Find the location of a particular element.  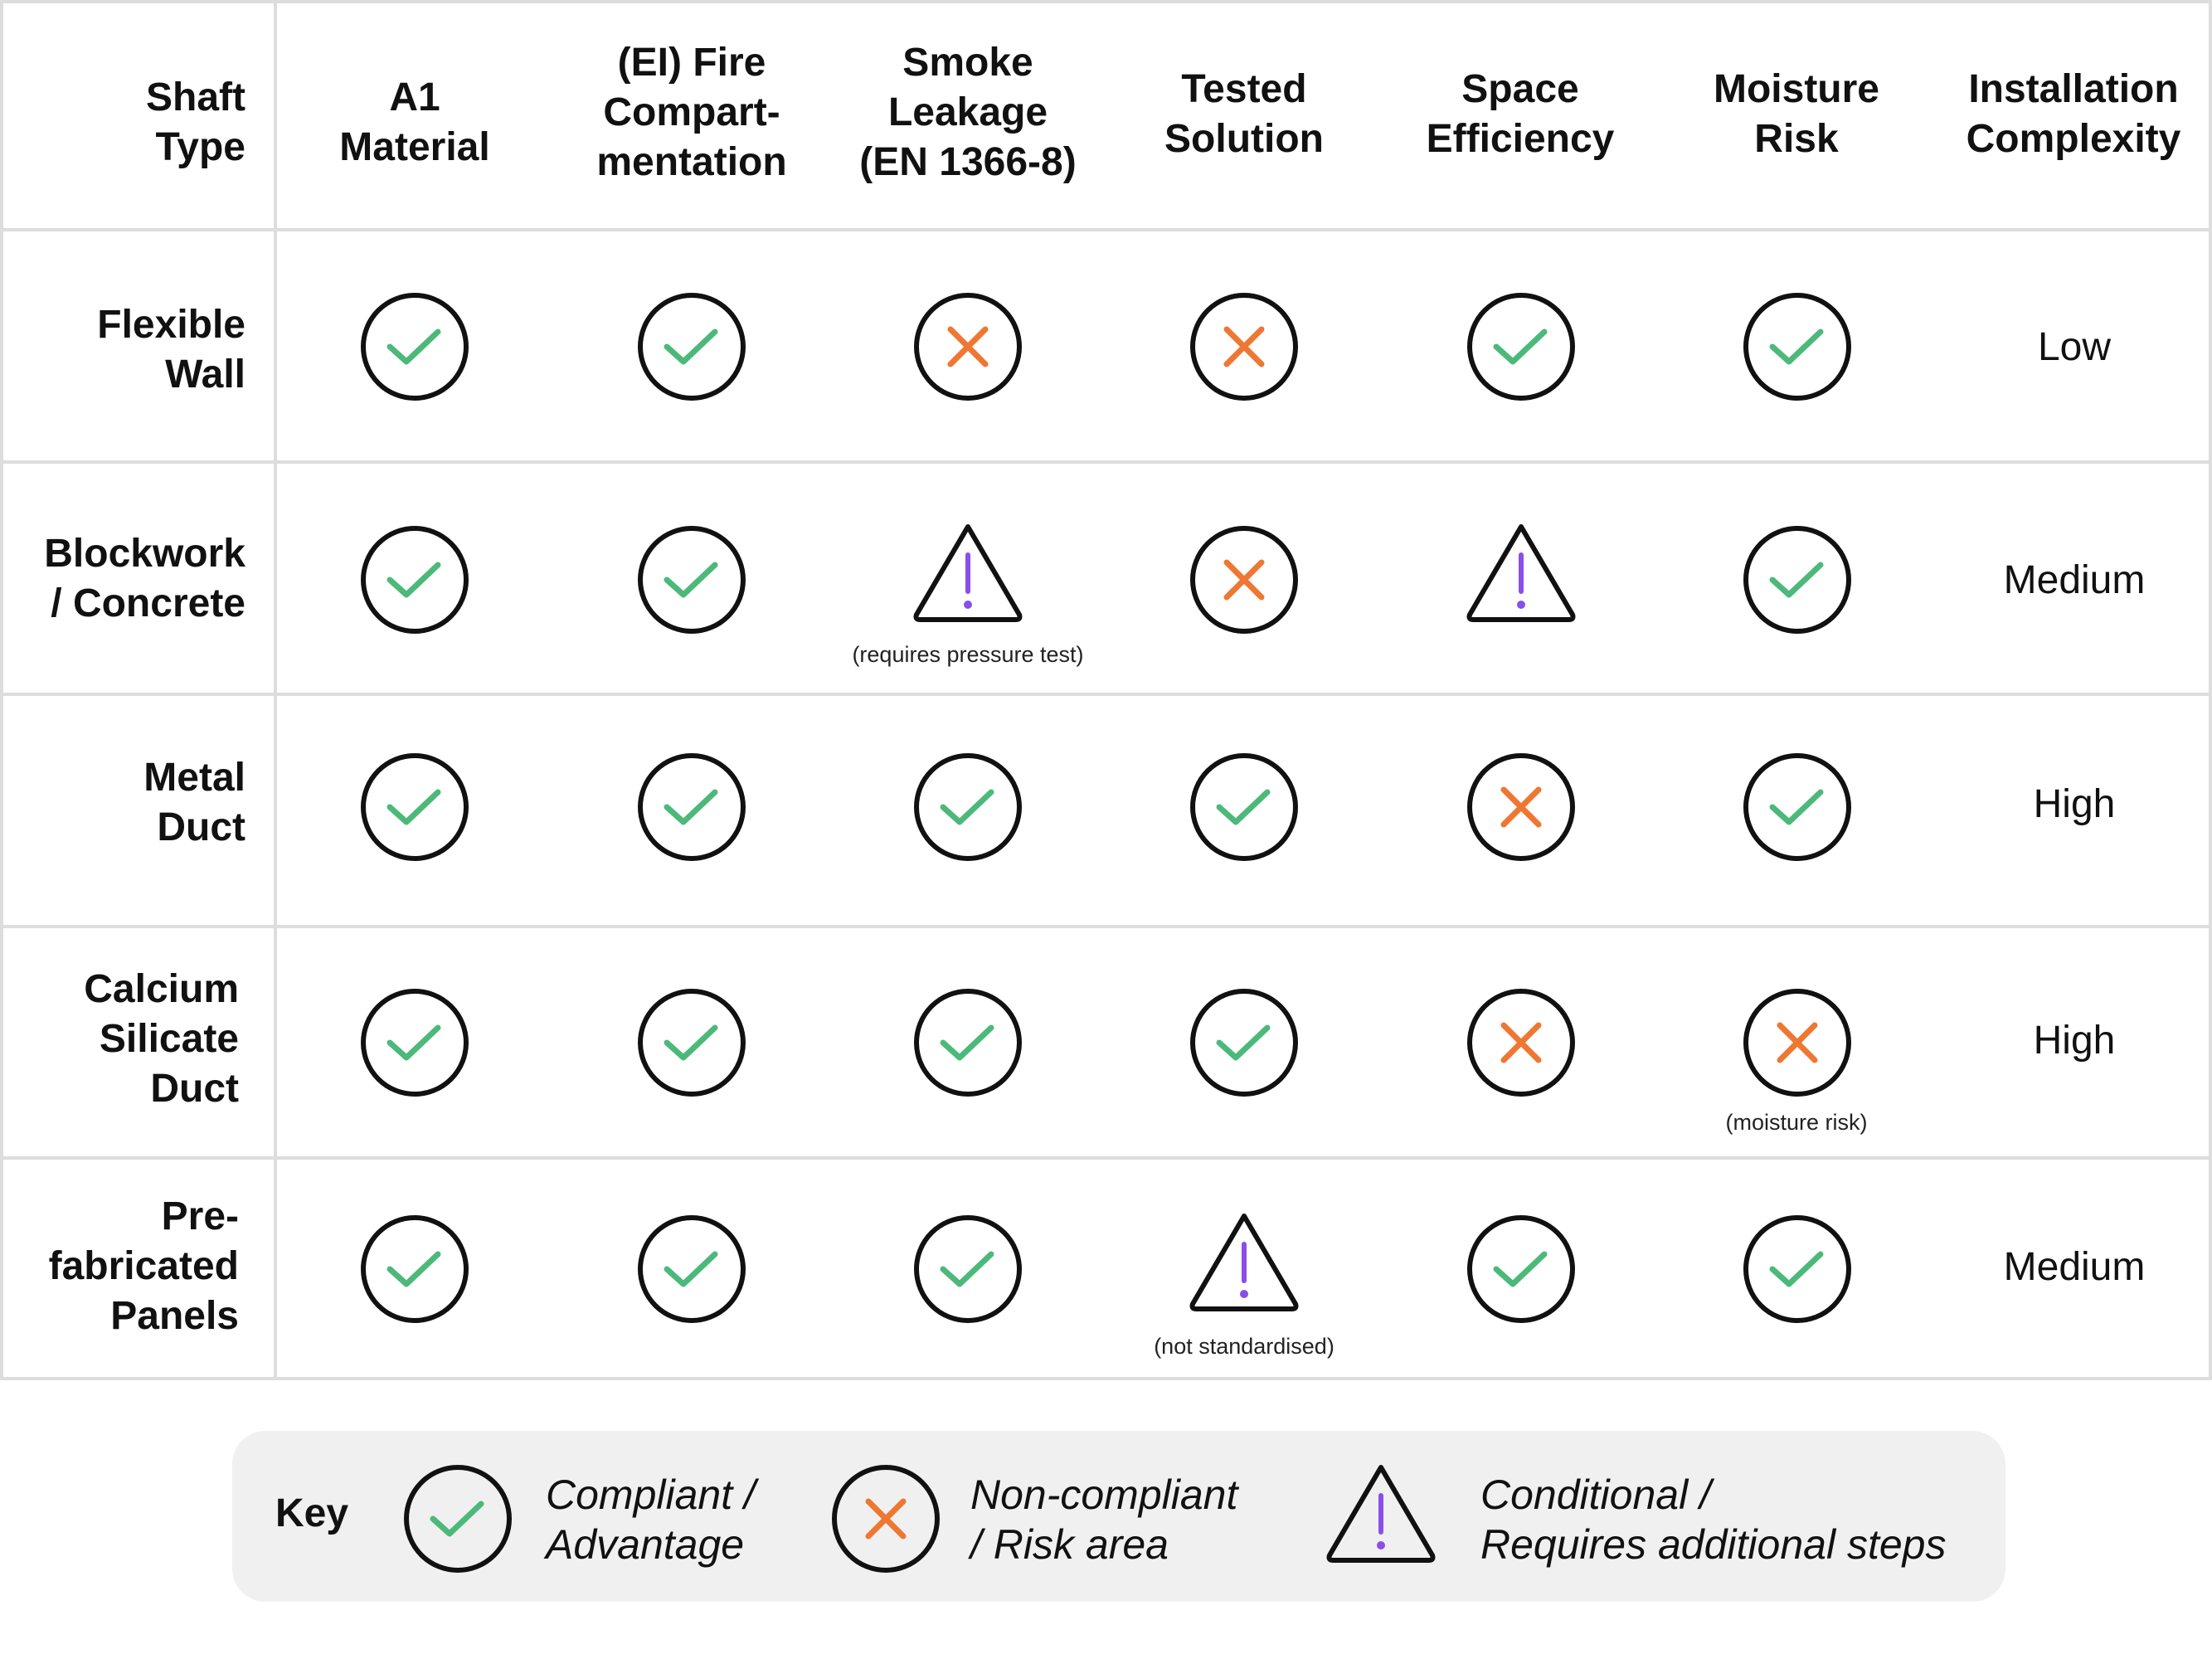

complexity-flexible-wall: Low is located at coordinates (2074, 347).